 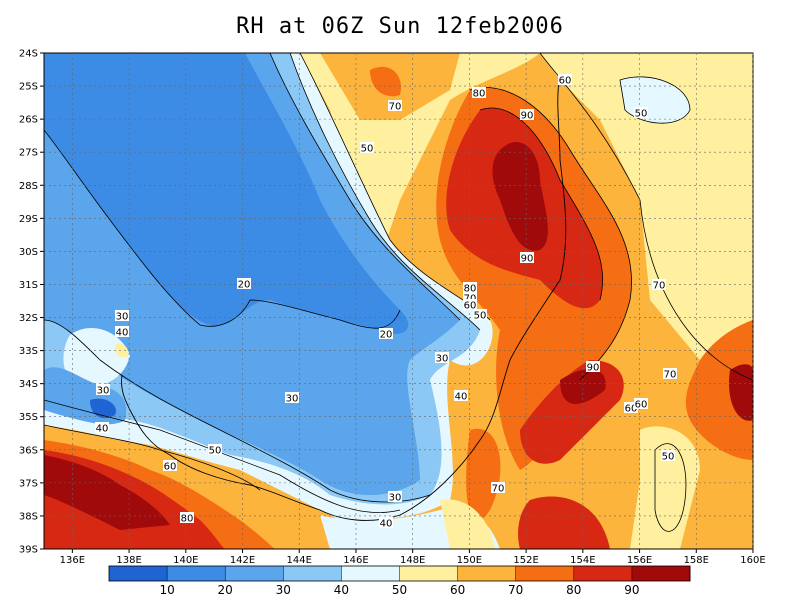 I want to click on y-tick-label: 36S, so click(x=28, y=450).